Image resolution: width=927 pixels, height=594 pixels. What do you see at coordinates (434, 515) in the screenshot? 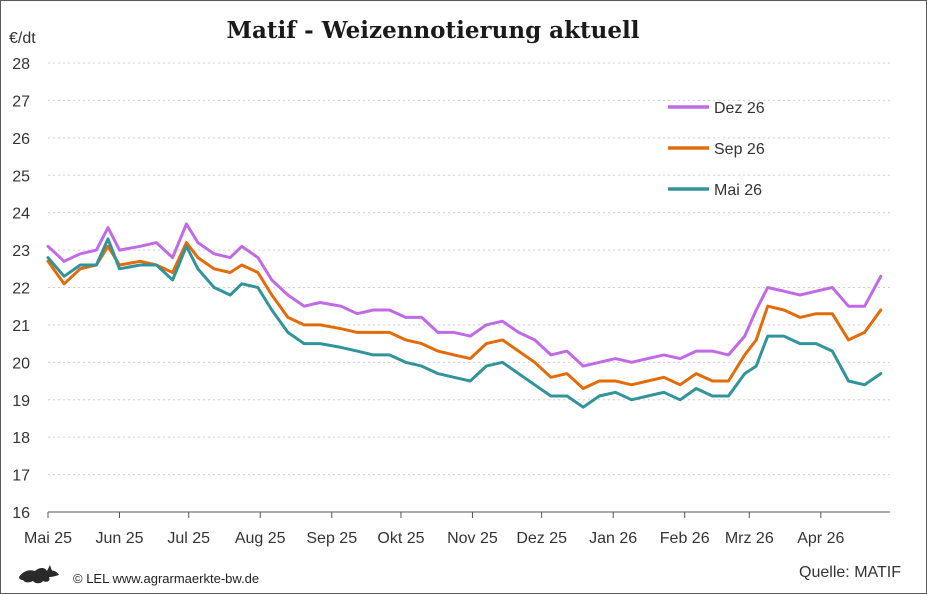
I see `x-tick-marks` at bounding box center [434, 515].